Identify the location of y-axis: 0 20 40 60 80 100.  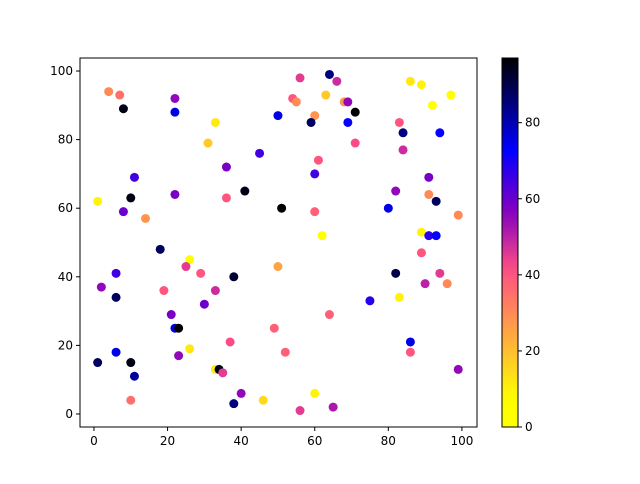
(65, 242).